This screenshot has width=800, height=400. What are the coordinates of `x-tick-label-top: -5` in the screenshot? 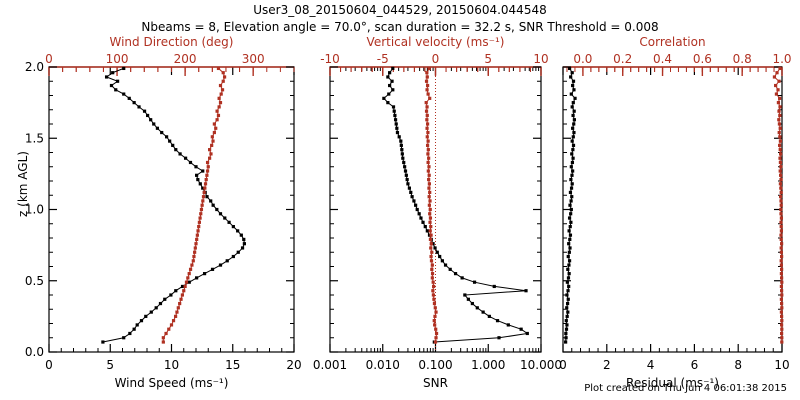 It's located at (383, 59).